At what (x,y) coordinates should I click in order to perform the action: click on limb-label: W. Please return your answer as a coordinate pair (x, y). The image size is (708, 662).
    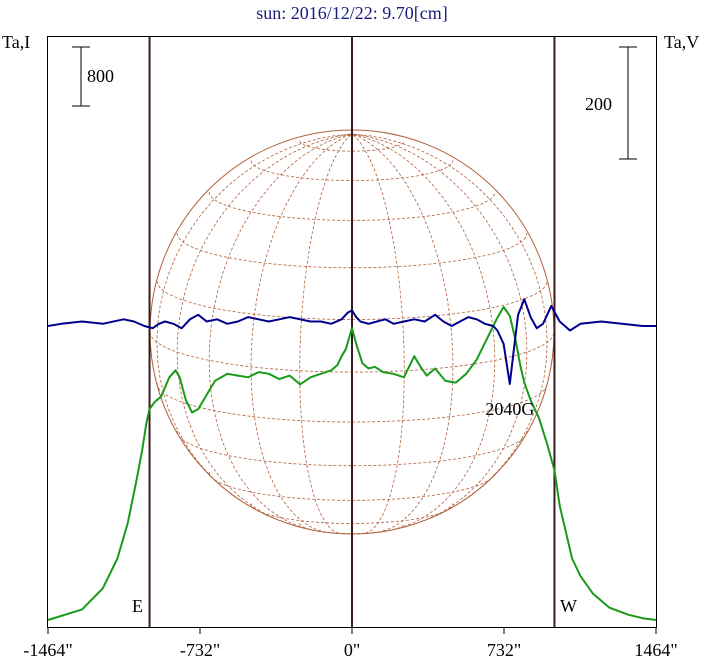
    Looking at the image, I should click on (568, 606).